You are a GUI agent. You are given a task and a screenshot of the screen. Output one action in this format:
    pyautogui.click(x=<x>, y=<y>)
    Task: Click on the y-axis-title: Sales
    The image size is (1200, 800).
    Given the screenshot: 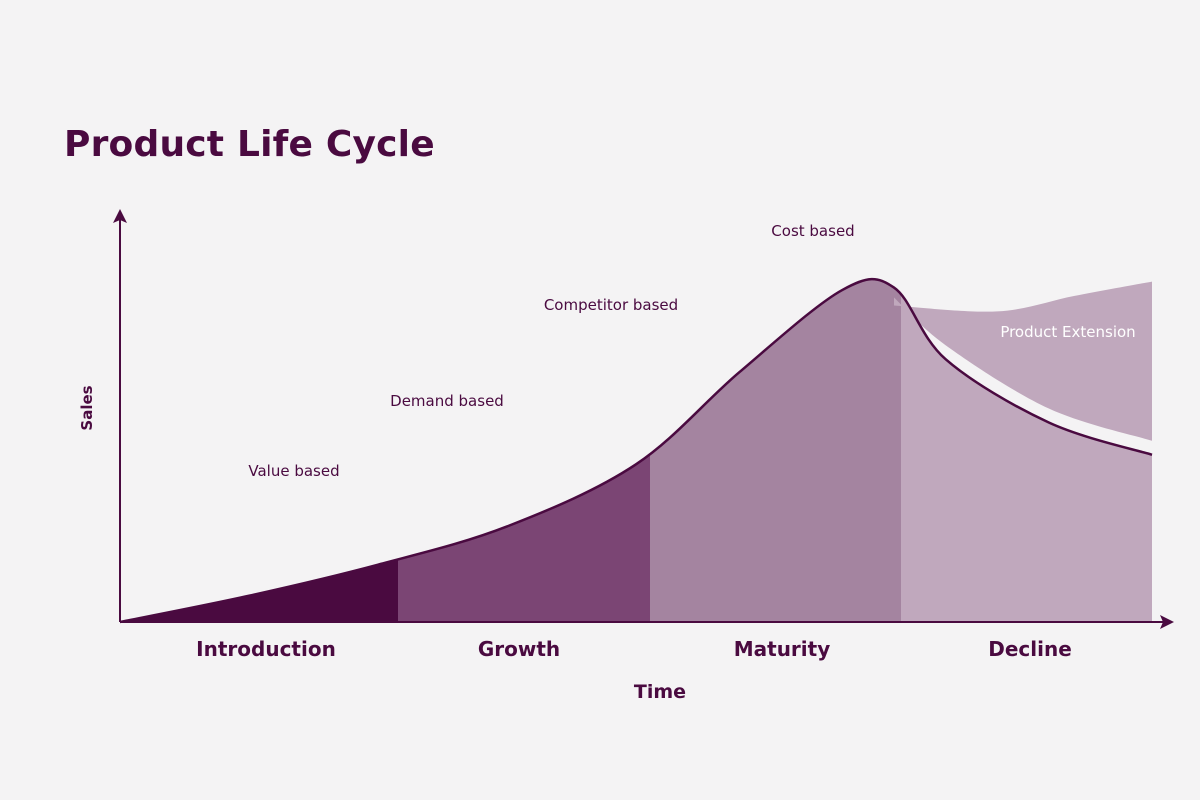 What is the action you would take?
    pyautogui.click(x=87, y=407)
    